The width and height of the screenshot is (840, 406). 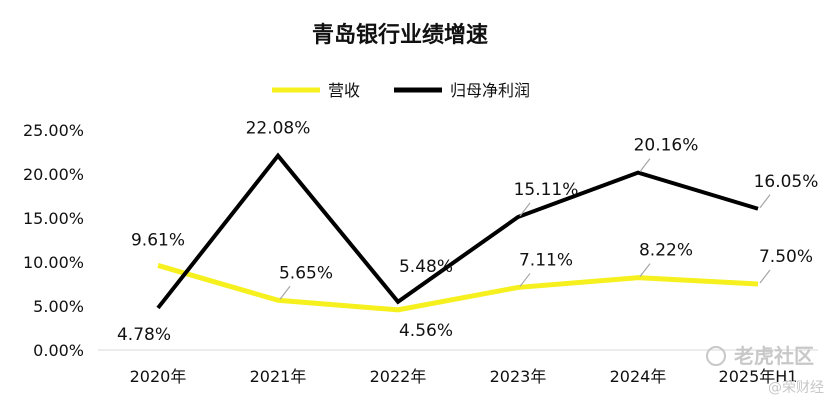 What do you see at coordinates (400, 35) in the screenshot?
I see `chart-title: 青岛银行业绩增速` at bounding box center [400, 35].